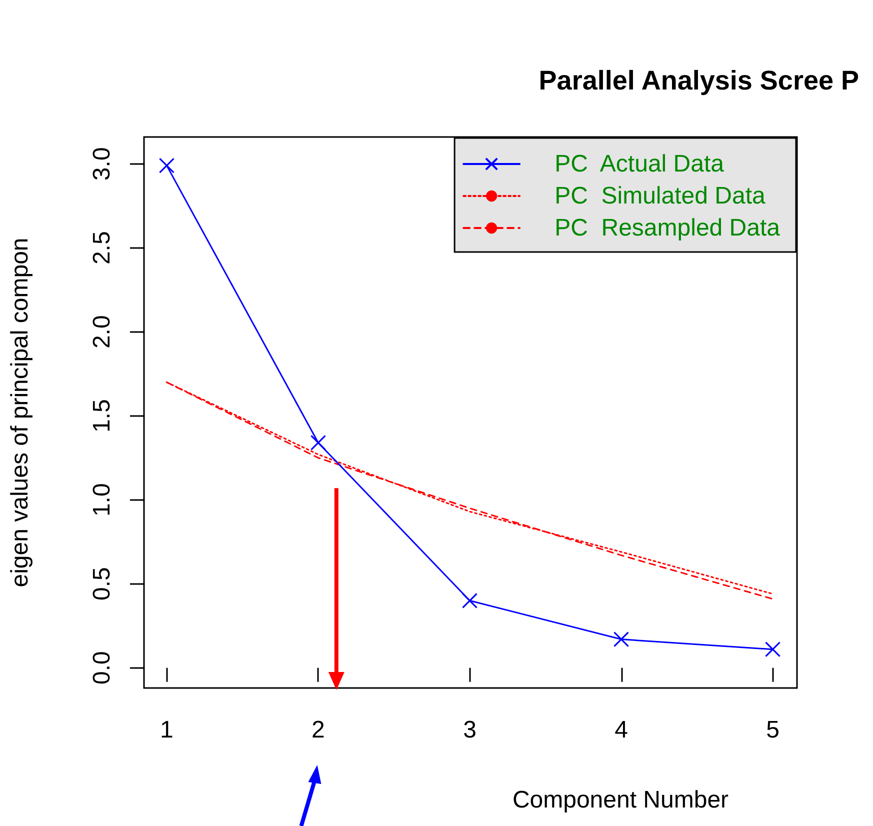  What do you see at coordinates (102, 248) in the screenshot?
I see `y-tick-label: 2.5` at bounding box center [102, 248].